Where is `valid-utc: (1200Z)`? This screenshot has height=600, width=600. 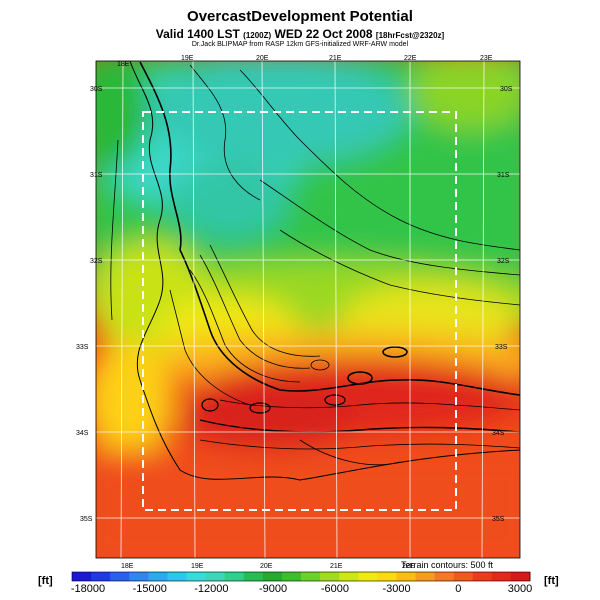 valid-utc: (1200Z) is located at coordinates (257, 35).